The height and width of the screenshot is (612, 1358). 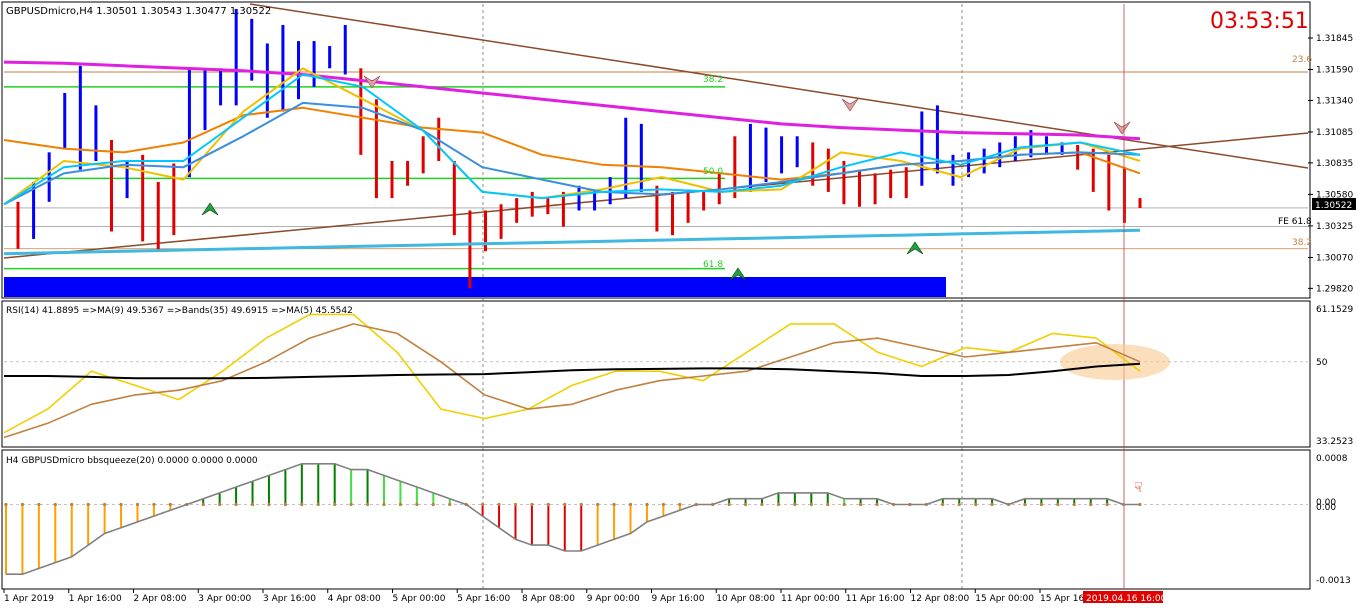 I want to click on time-tick-label: 5 Apr 00:00, so click(x=419, y=599).